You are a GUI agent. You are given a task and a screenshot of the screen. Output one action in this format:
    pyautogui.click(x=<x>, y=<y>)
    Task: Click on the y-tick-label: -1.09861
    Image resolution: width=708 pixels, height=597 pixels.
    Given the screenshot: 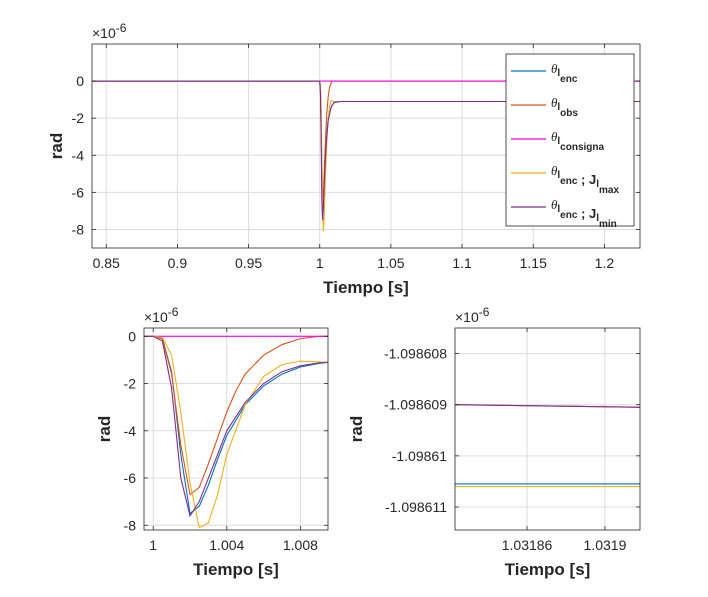 What is the action you would take?
    pyautogui.click(x=419, y=456)
    